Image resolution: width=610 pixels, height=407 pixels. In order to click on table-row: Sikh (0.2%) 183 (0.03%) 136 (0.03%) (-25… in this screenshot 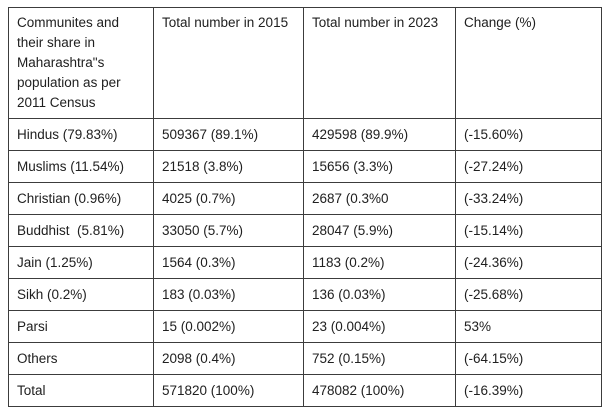, I will do `click(305, 294)`.